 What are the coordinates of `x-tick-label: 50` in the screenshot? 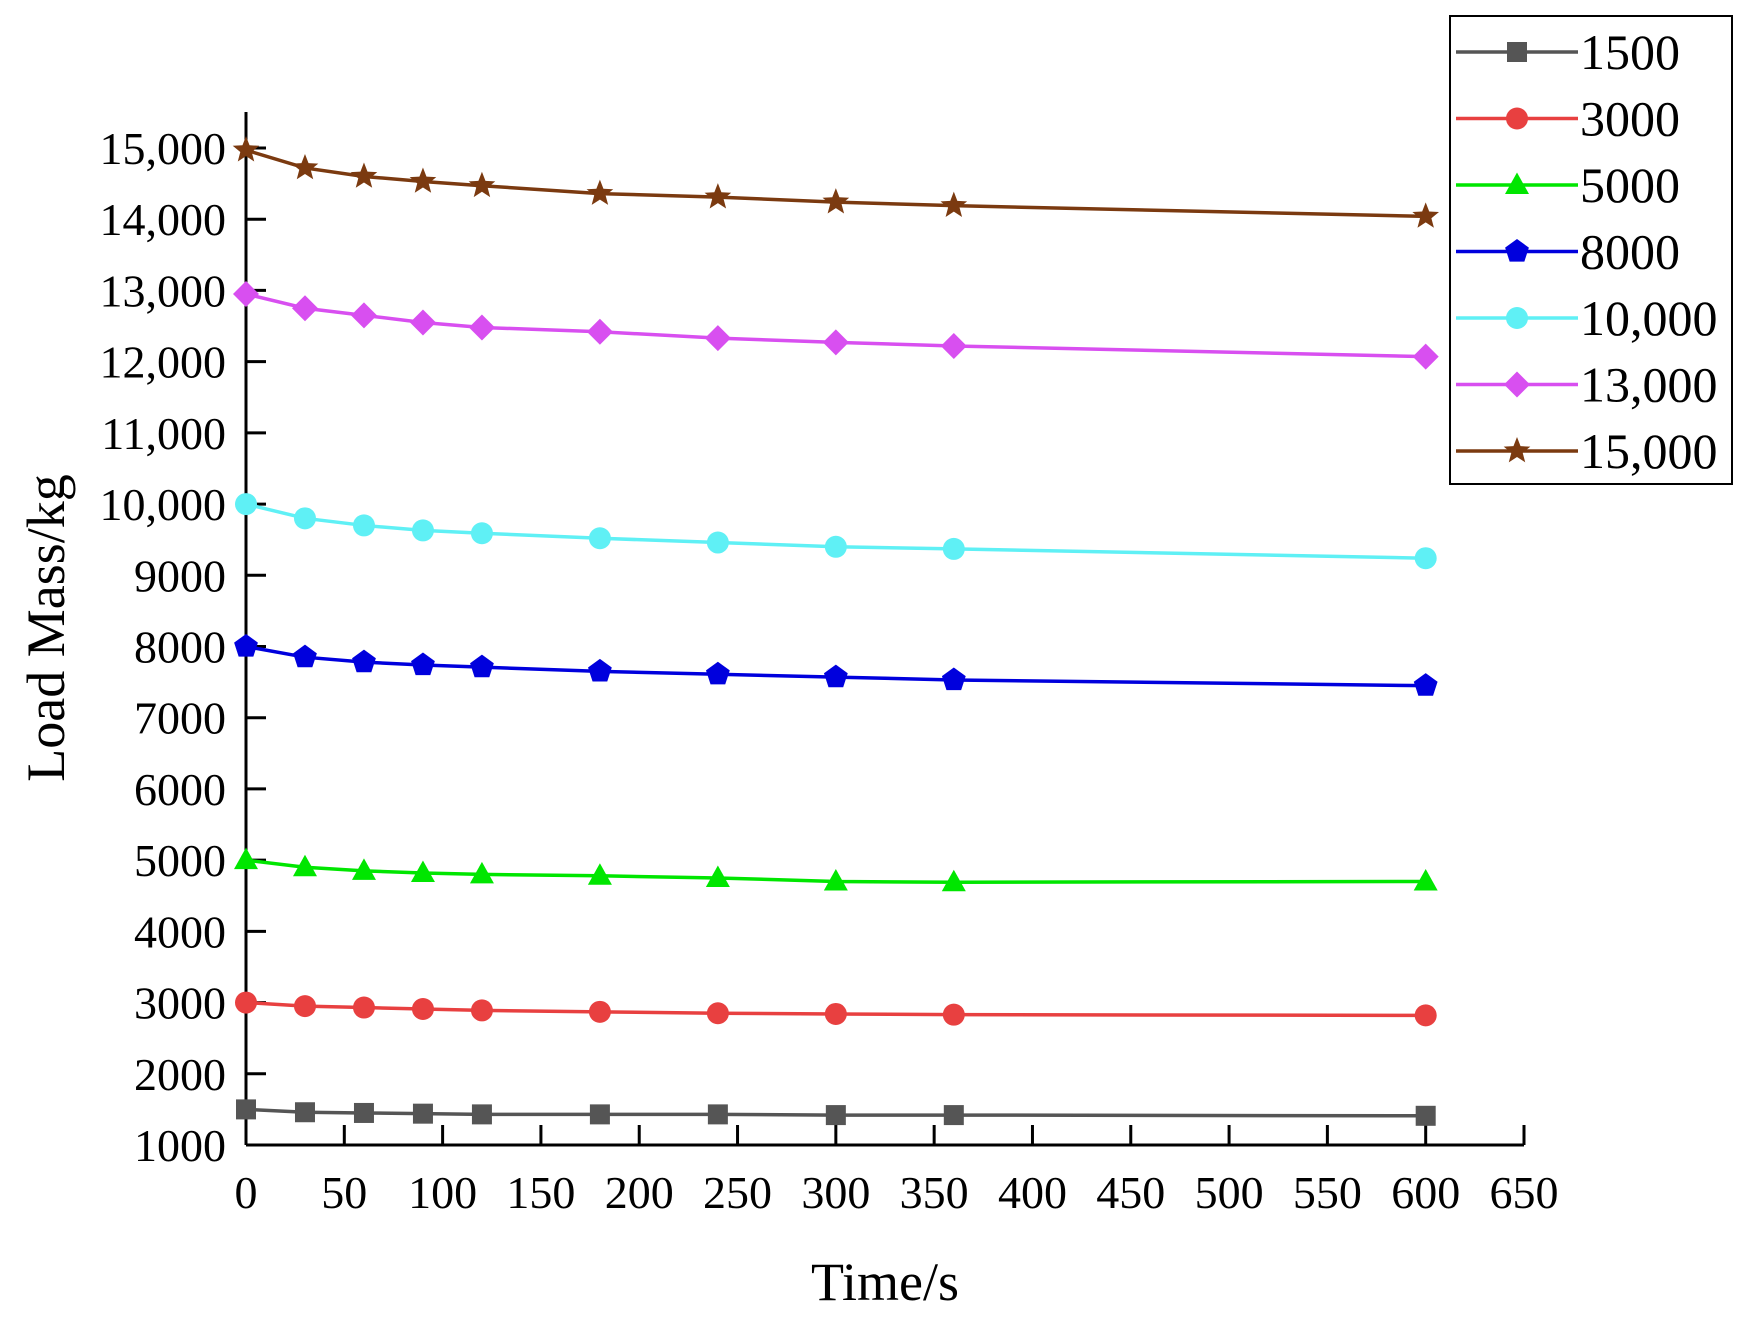 It's located at (344, 1192).